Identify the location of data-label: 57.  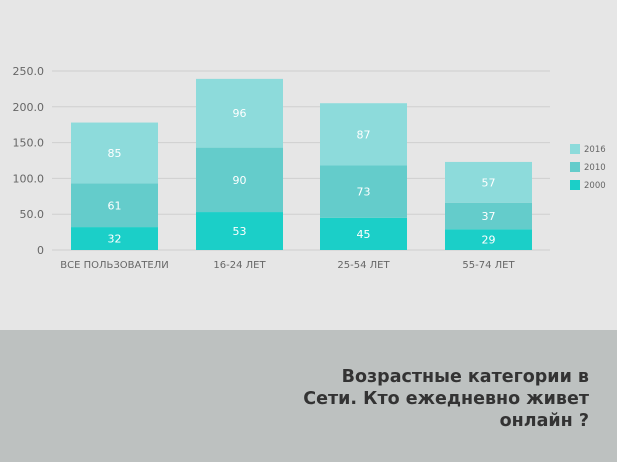
(489, 182).